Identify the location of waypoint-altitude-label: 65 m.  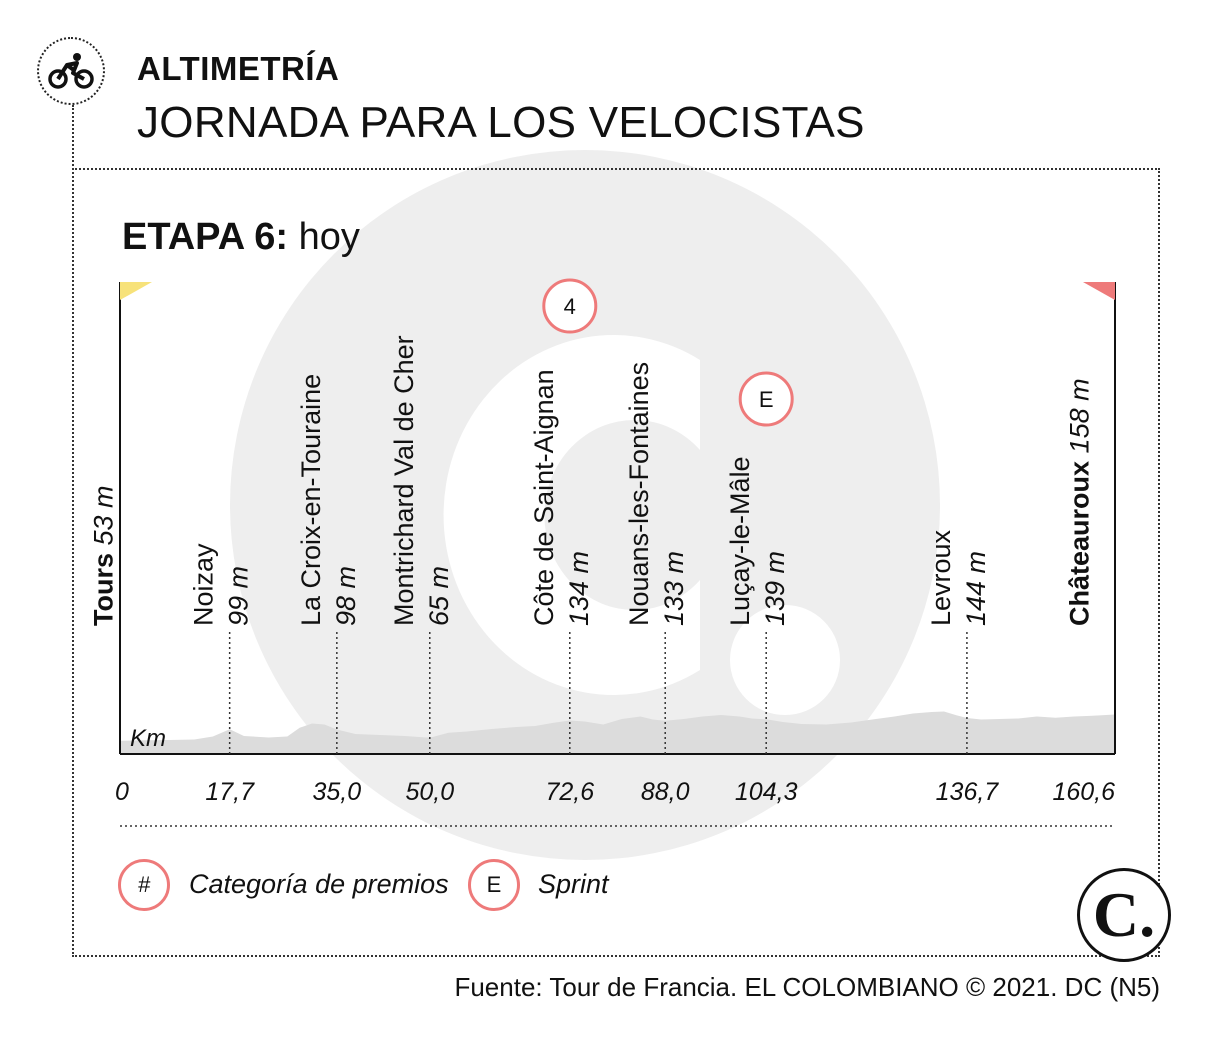
(439, 596).